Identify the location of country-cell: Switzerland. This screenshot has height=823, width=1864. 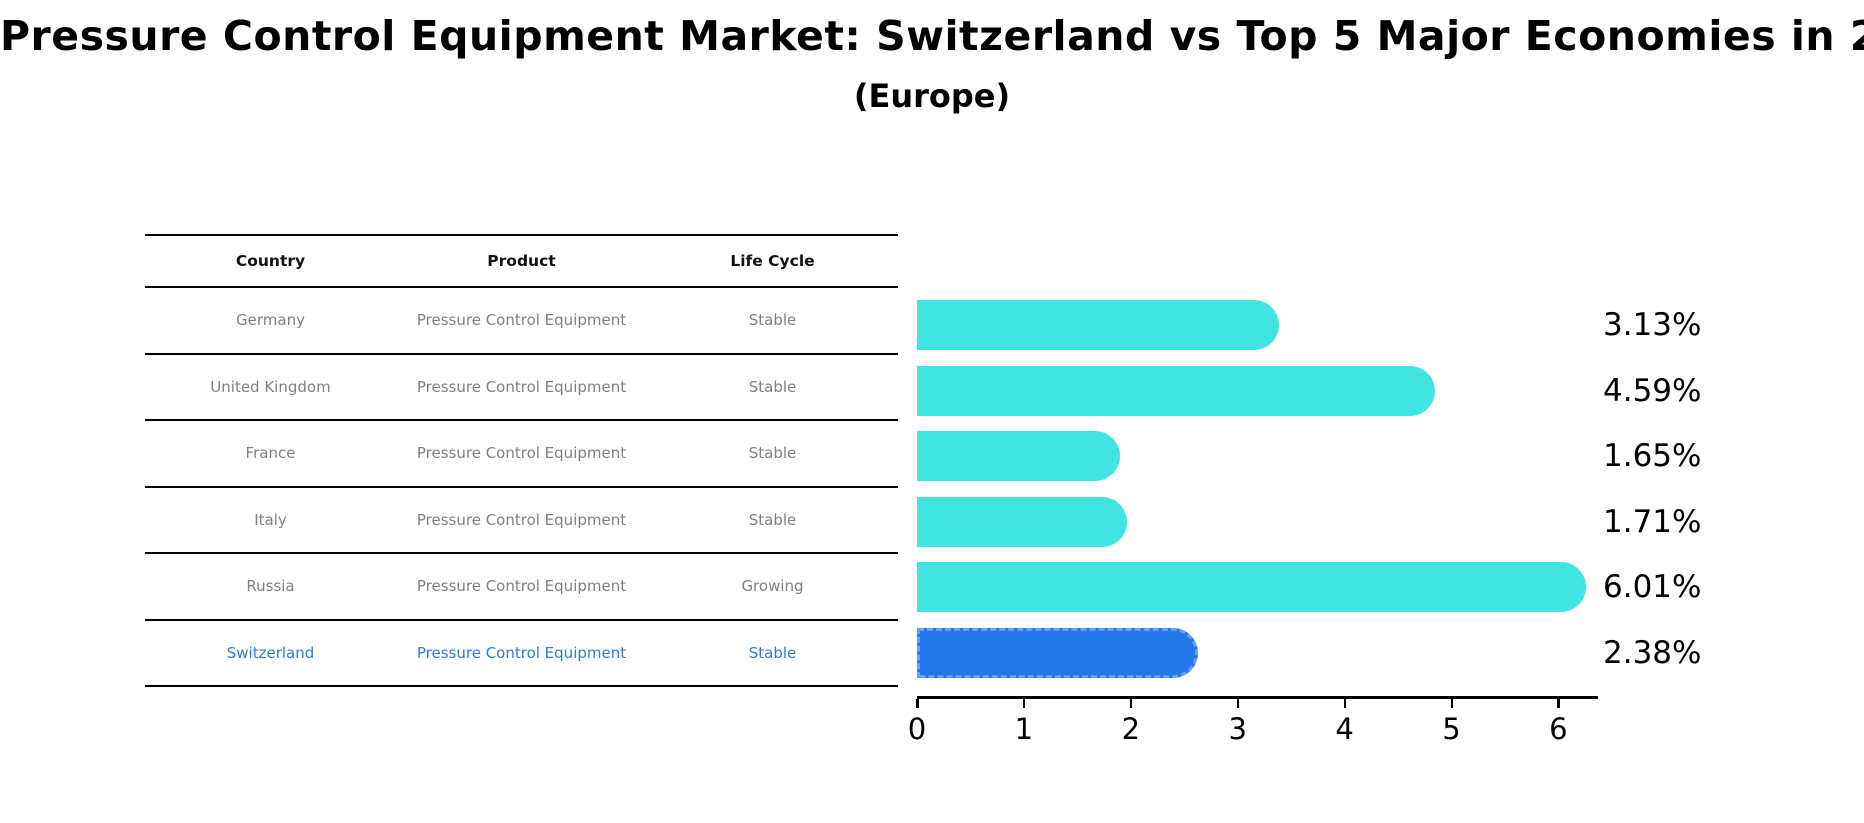
(270, 652).